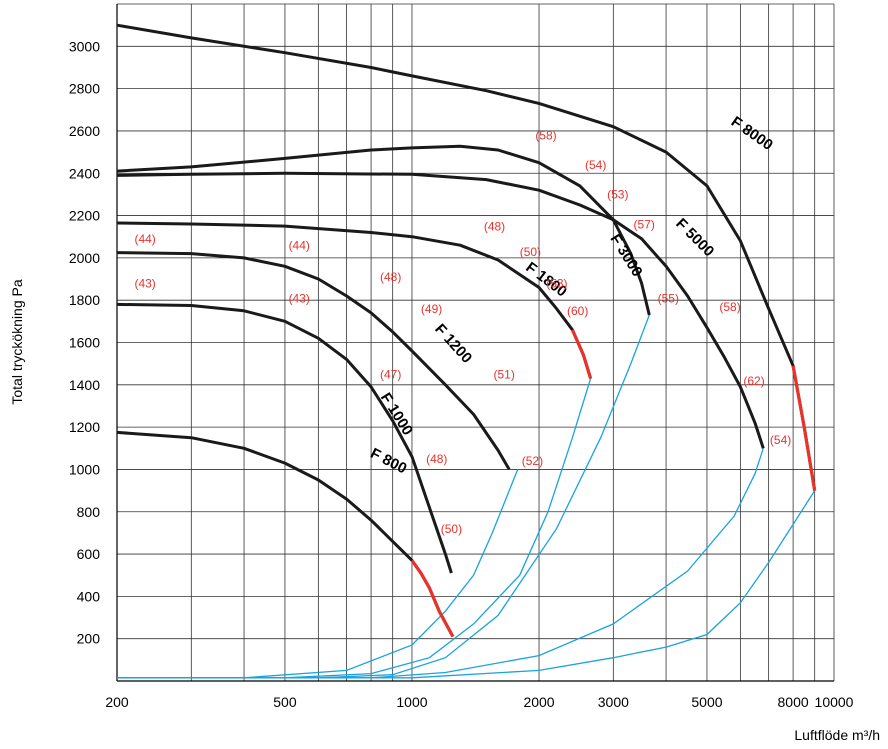 The image size is (888, 749). Describe the element at coordinates (285, 702) in the screenshot. I see `x-tick-label: 500` at that location.